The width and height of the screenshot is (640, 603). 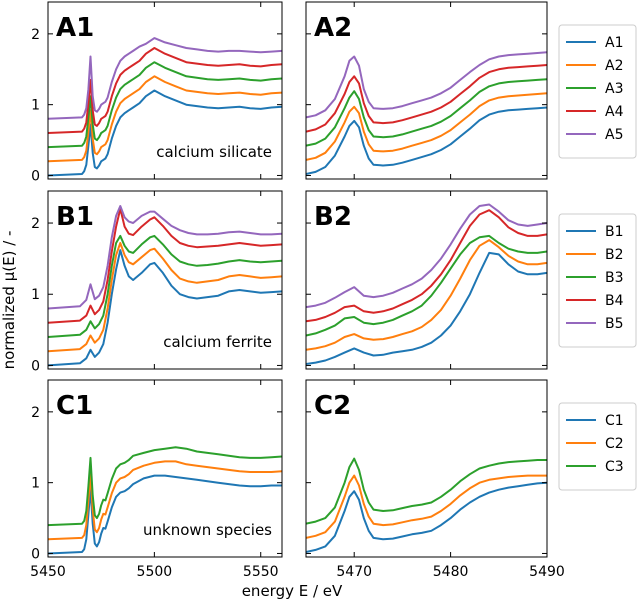 I want to click on legend-label: C3, so click(x=614, y=467).